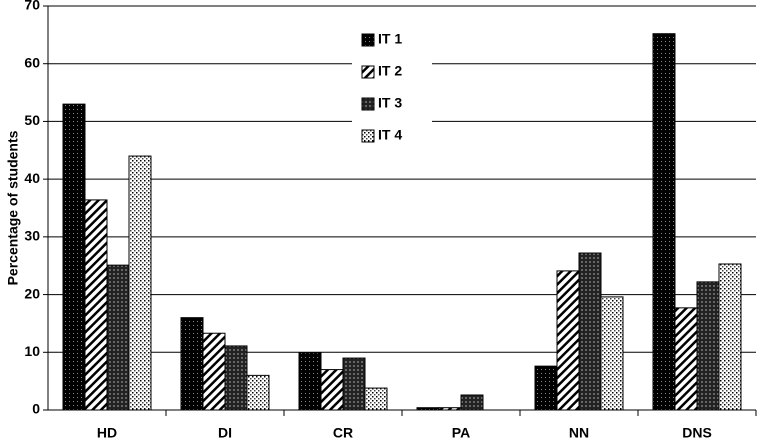 Image resolution: width=757 pixels, height=446 pixels. What do you see at coordinates (343, 433) in the screenshot?
I see `x-tick-label: CR` at bounding box center [343, 433].